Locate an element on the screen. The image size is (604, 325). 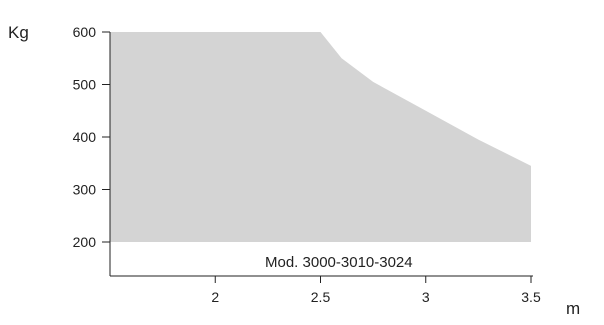
x-tick-label: 2.5 is located at coordinates (321, 297).